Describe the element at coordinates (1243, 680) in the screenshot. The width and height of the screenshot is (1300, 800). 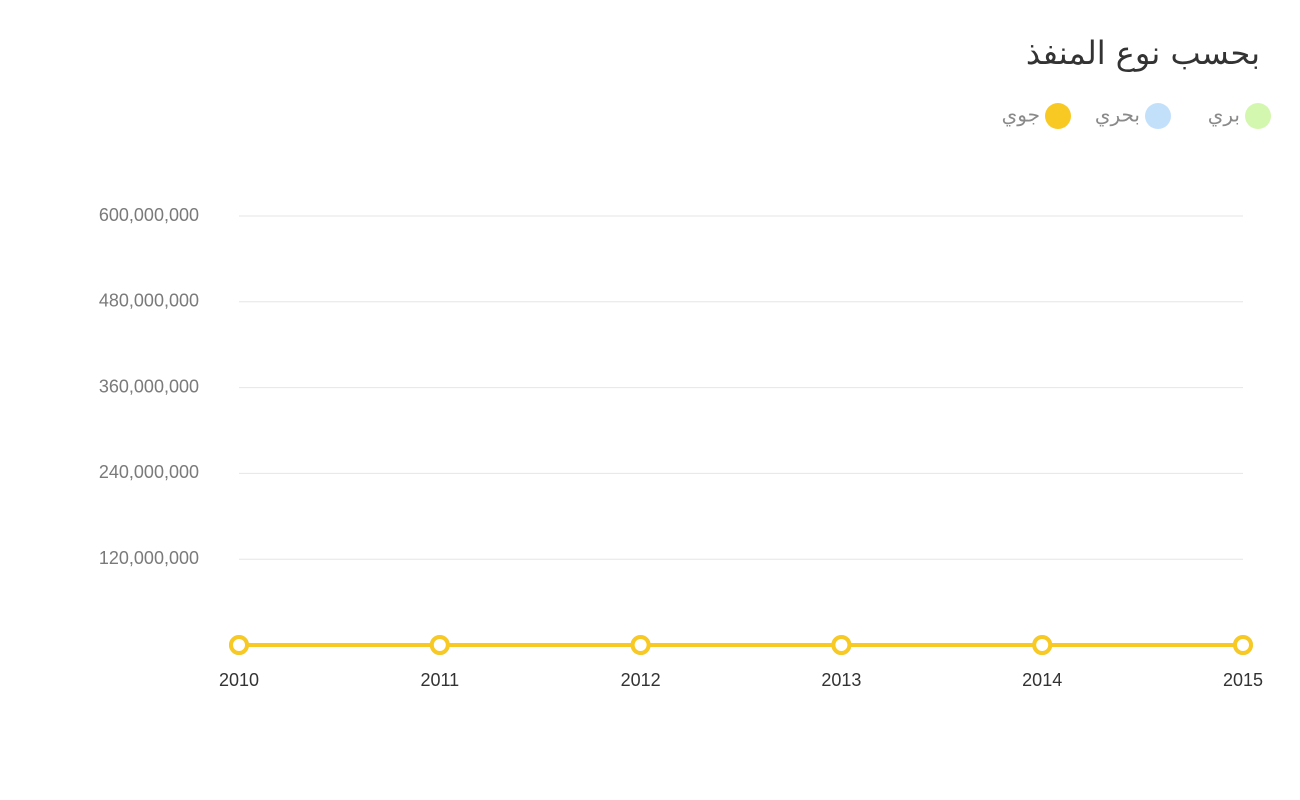
I see `x-tick-label: 2015` at that location.